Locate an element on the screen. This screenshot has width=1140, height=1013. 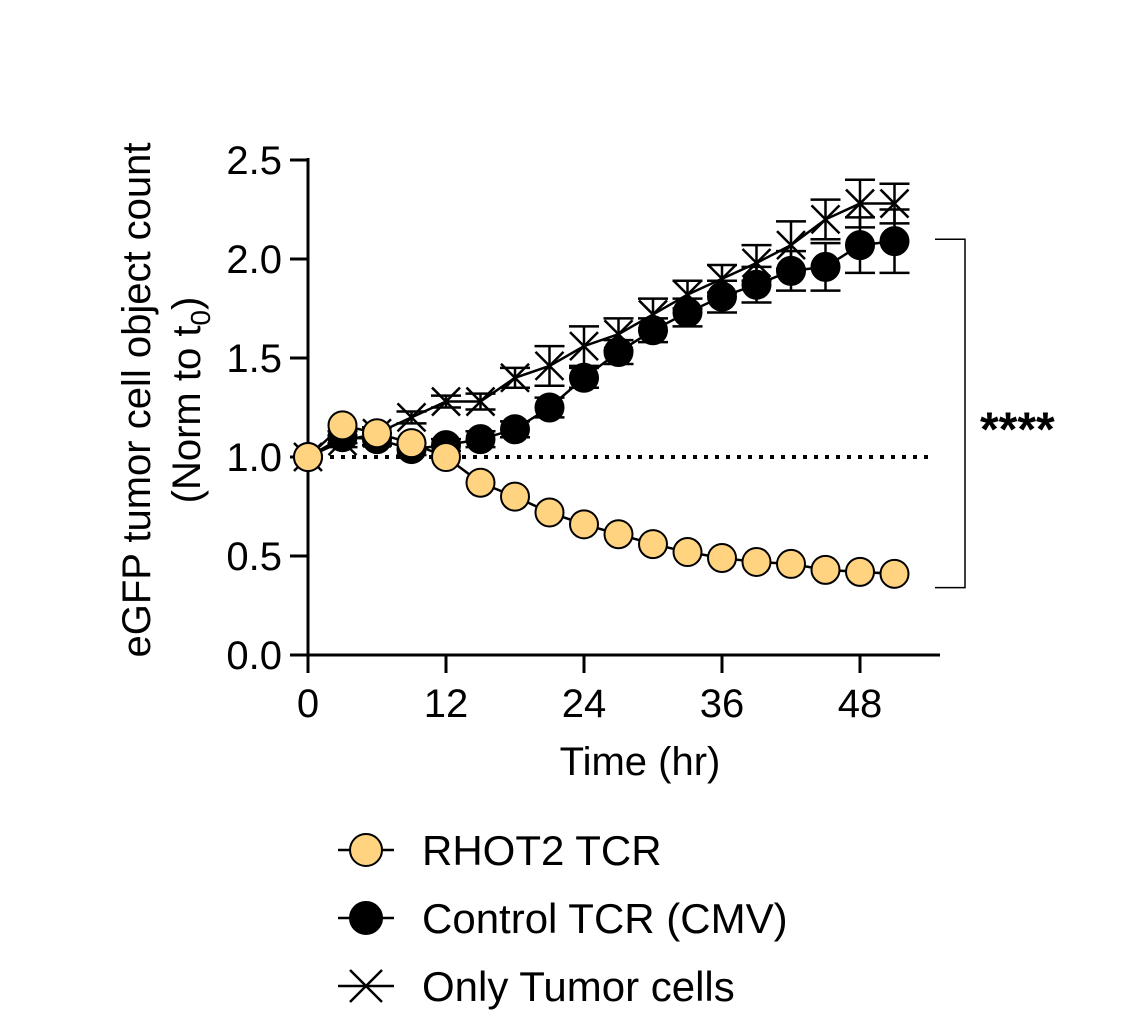
legend-item: Only Tumor cells is located at coordinates (536, 986).